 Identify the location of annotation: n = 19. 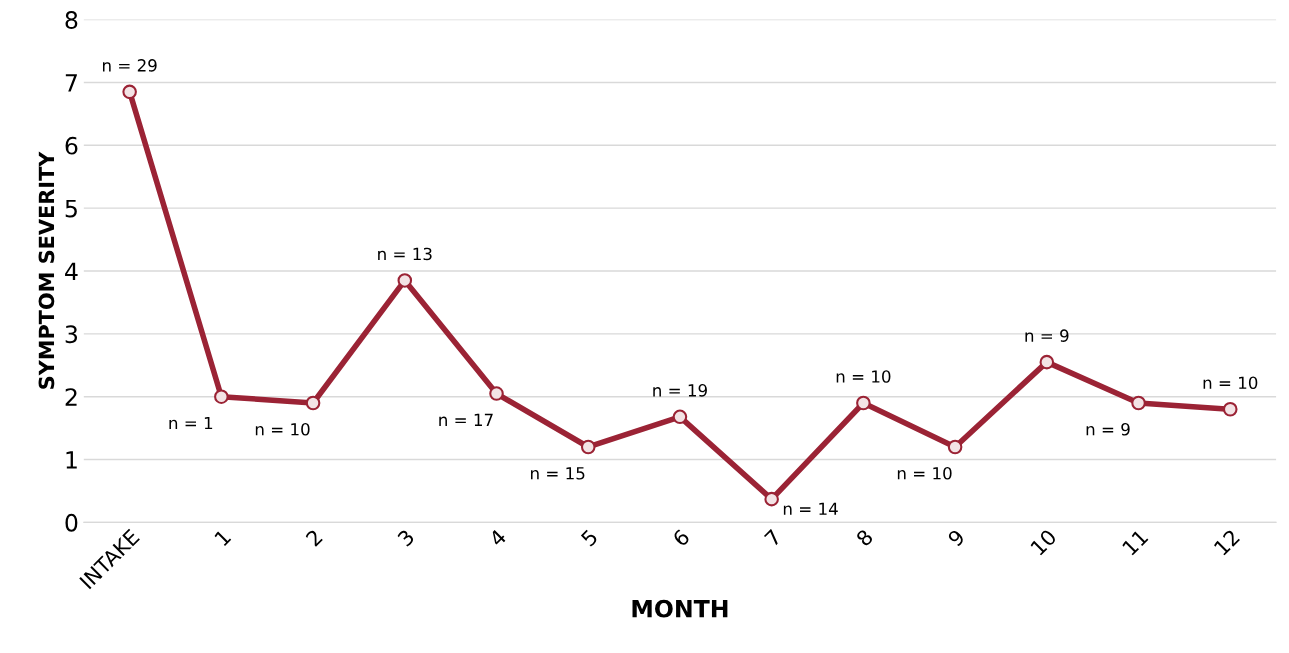
(680, 390).